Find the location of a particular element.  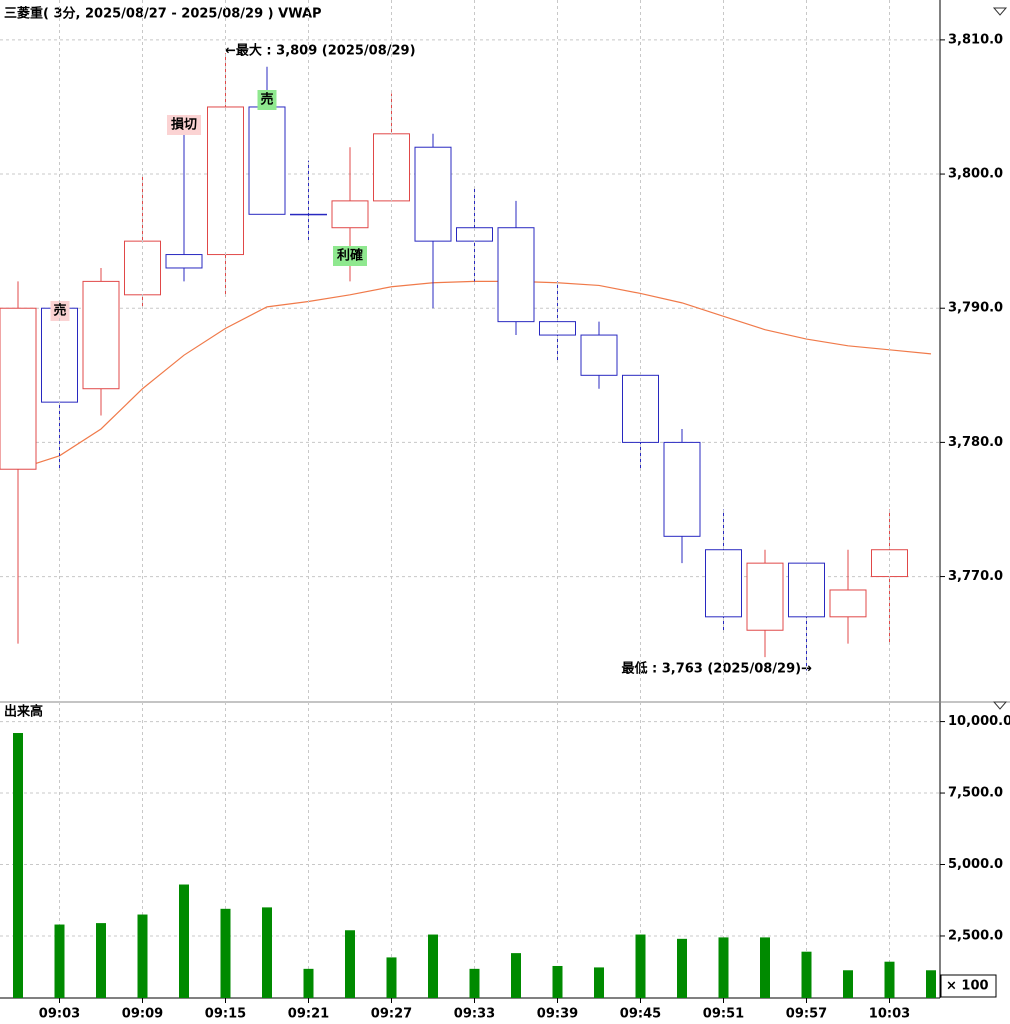

x-tick-label: 09:03 is located at coordinates (59, 1014).